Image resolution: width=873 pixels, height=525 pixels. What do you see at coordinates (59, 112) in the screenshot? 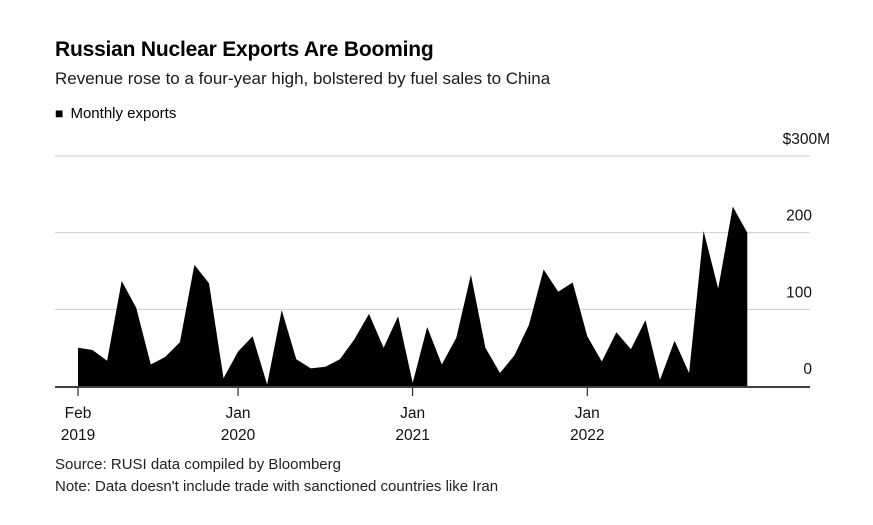
I see `legend-square-icon: ■` at bounding box center [59, 112].